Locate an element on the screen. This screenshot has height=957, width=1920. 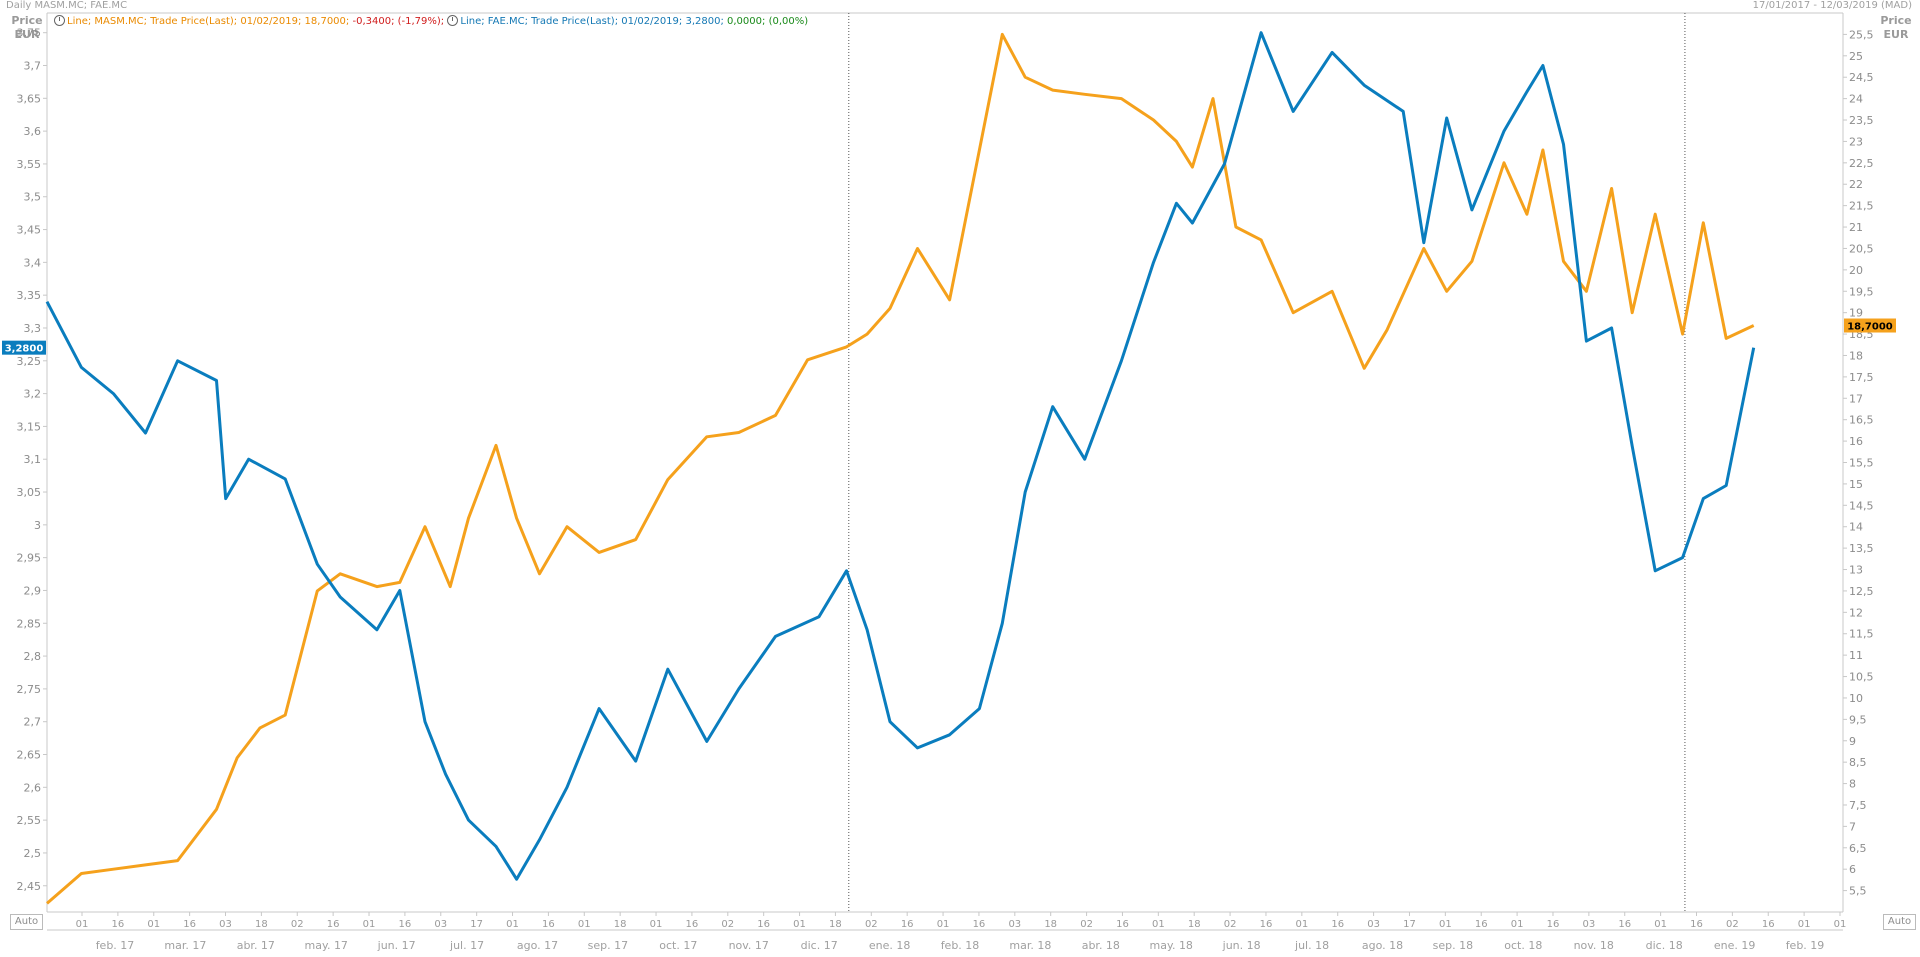
right-tick-label: 6 is located at coordinates (1852, 869).